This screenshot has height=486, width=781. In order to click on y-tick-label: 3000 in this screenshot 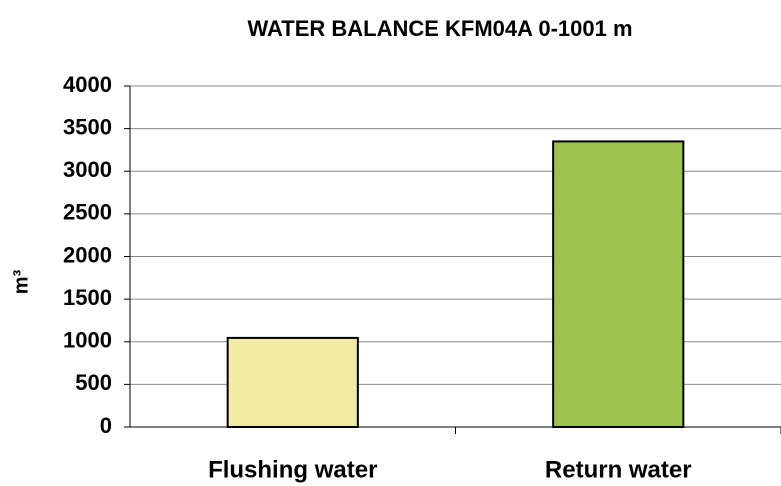, I will do `click(87, 169)`.